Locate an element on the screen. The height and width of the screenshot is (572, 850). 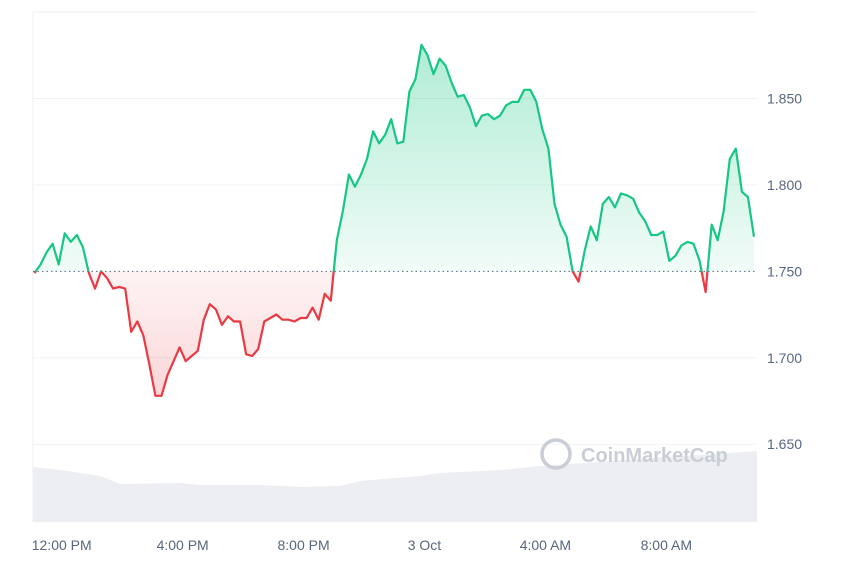
watermark-logo is located at coordinates (556, 454).